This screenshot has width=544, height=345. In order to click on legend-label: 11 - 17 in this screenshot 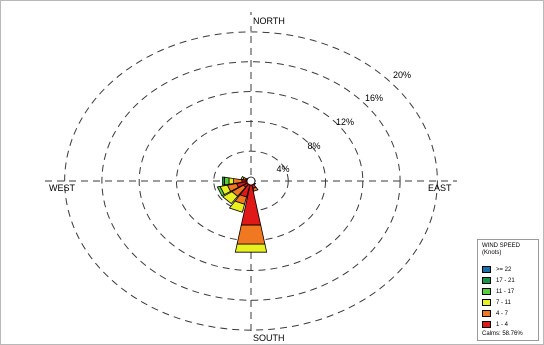, I will do `click(505, 291)`.